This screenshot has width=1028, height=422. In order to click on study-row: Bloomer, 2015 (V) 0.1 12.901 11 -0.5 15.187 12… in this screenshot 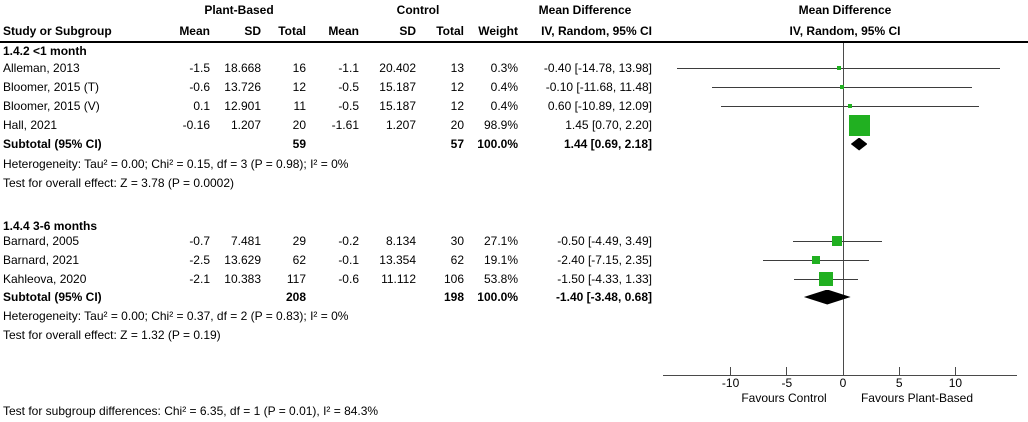, I will do `click(514, 106)`.